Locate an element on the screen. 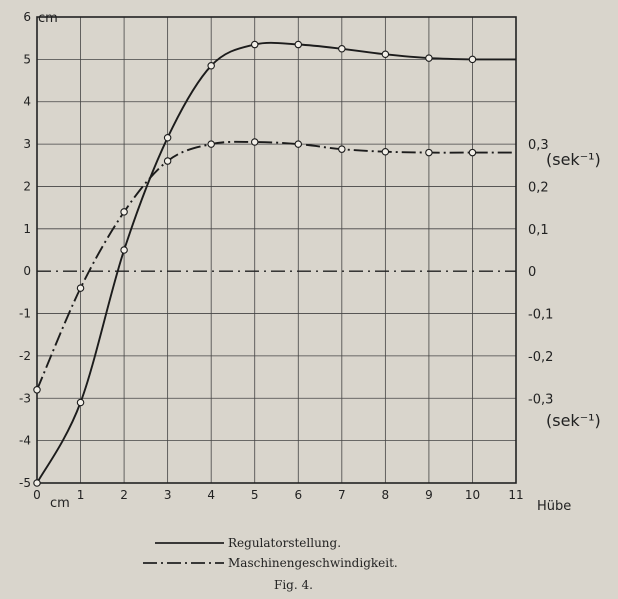 The height and width of the screenshot is (599, 618). figure-caption: Fig. 4. is located at coordinates (293, 585).